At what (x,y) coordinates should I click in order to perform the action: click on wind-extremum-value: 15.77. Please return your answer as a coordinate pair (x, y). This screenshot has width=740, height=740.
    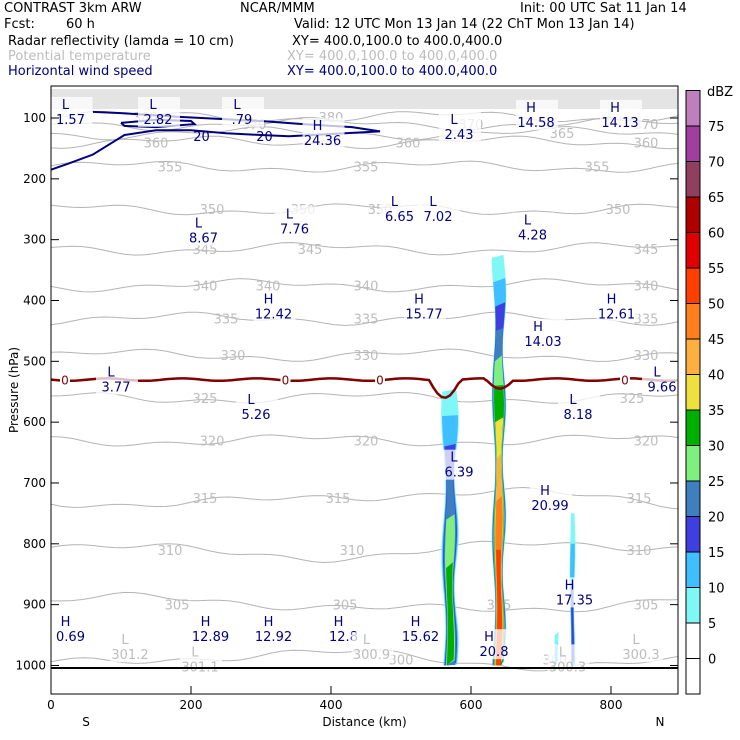
    Looking at the image, I should click on (423, 315).